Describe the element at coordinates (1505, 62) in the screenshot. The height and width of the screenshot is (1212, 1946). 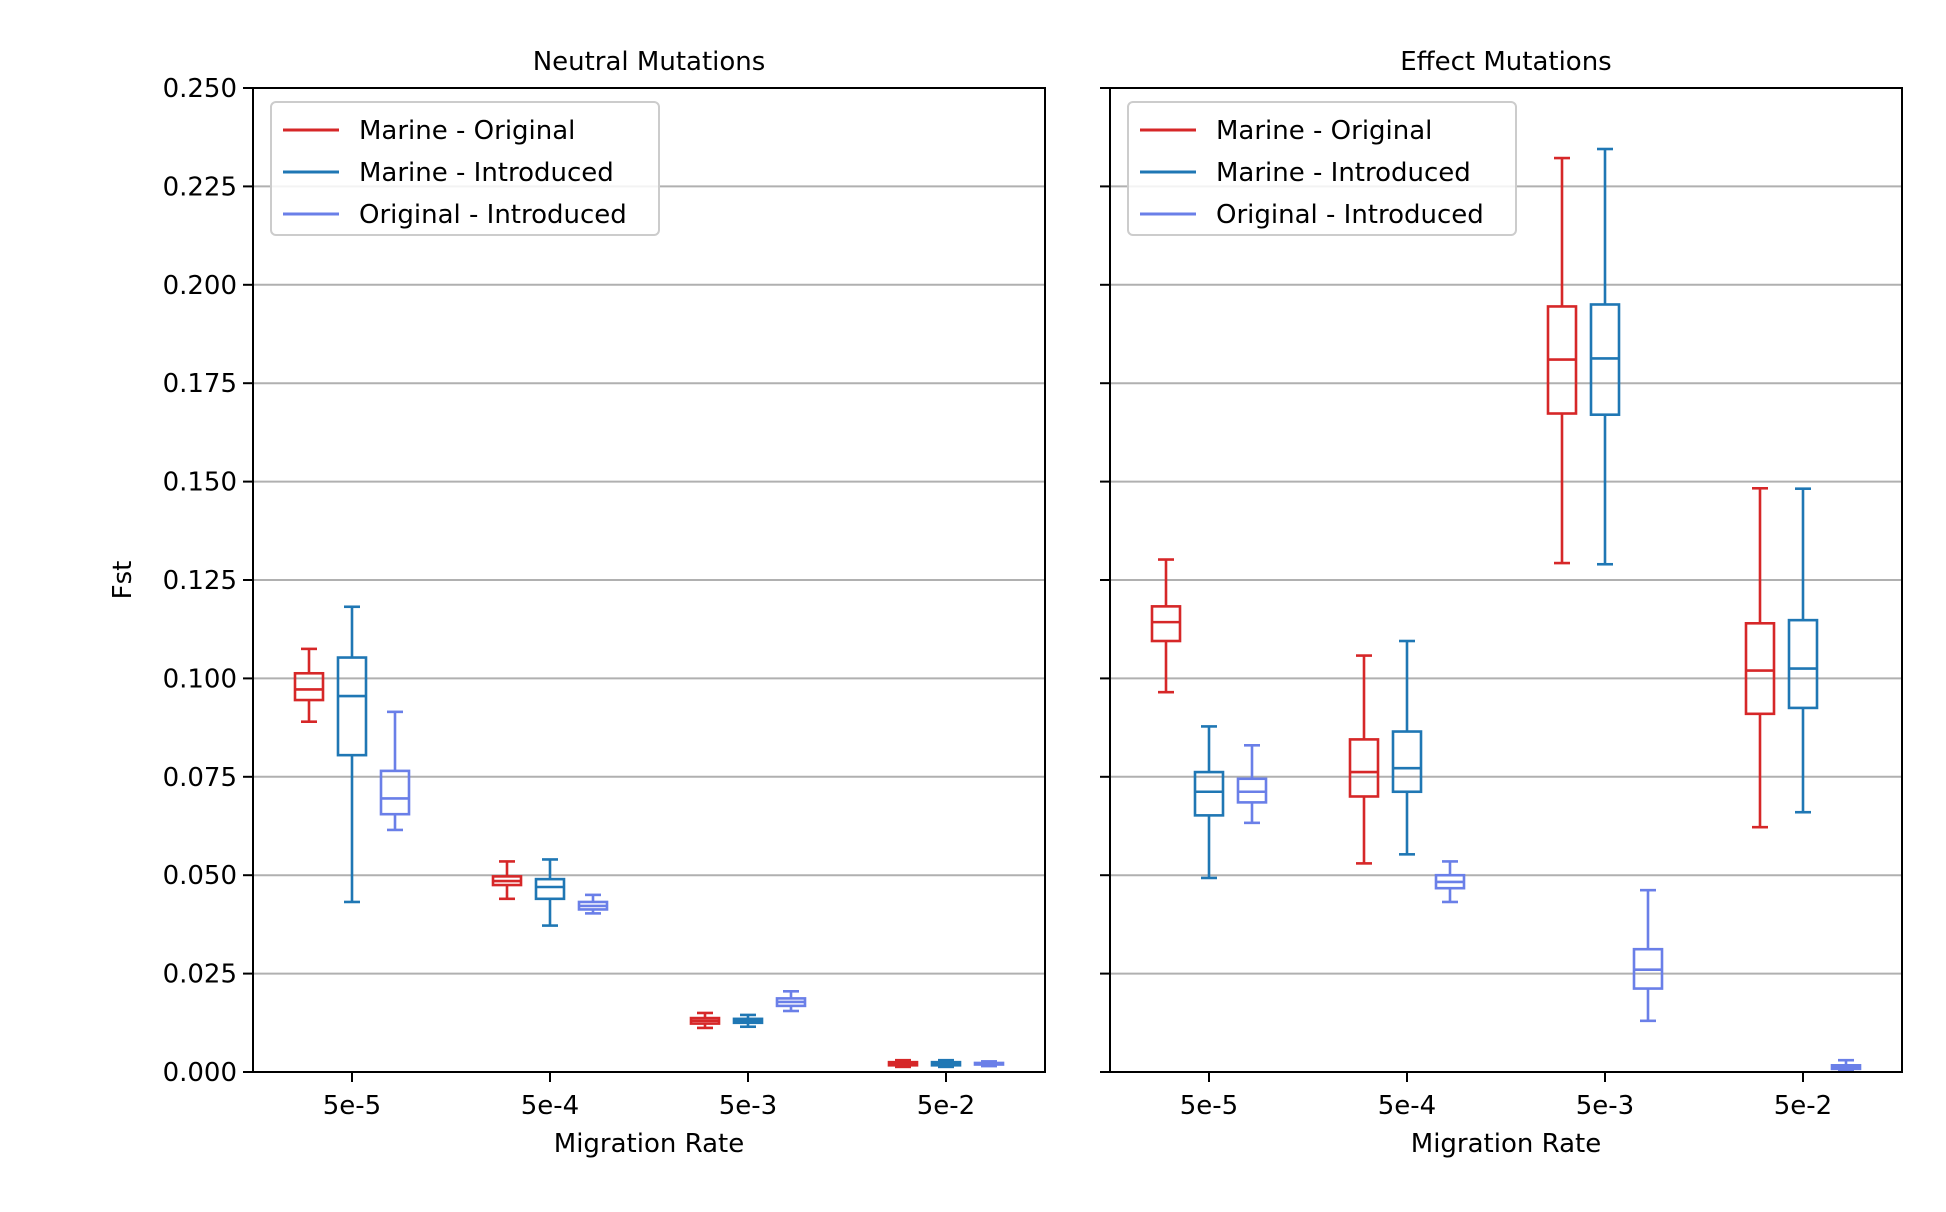
I see `chart-title: Effect Mutations` at that location.